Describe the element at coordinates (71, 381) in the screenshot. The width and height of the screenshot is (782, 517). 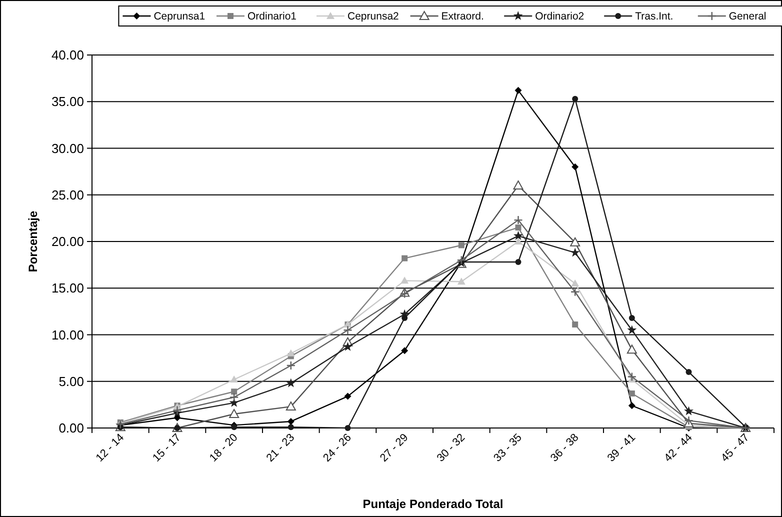
I see `y-tick-label: 5.00` at that location.